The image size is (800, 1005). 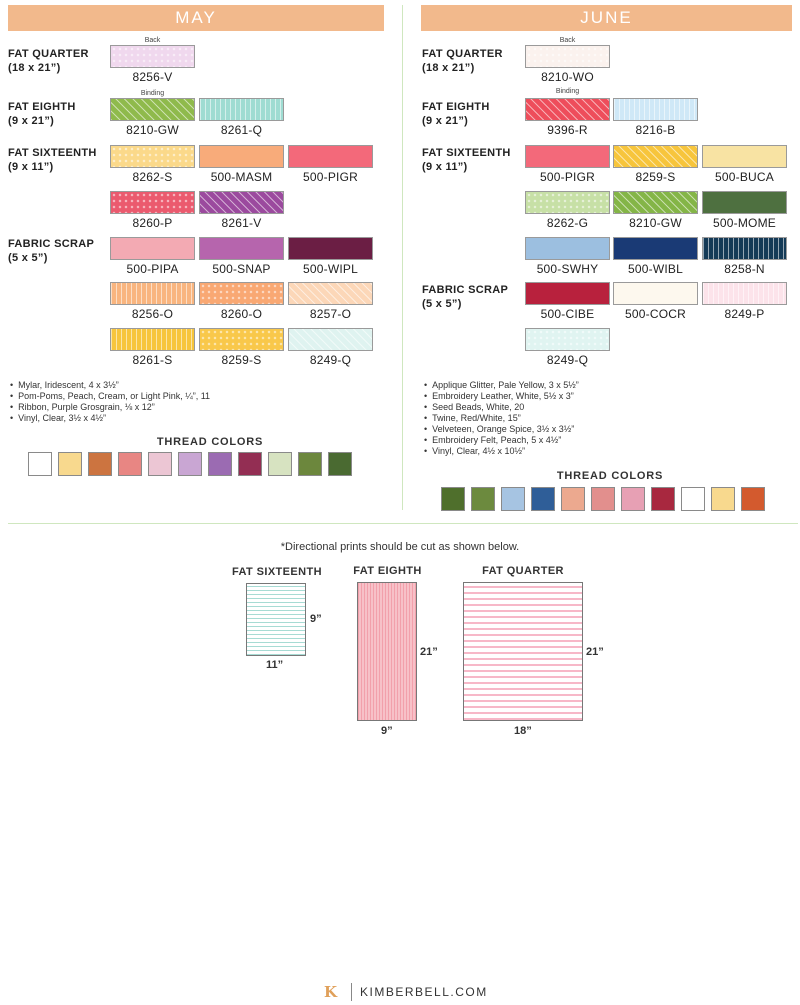 I want to click on dir-fat-eighth-label: FAT EIGHTH, so click(x=387, y=571).